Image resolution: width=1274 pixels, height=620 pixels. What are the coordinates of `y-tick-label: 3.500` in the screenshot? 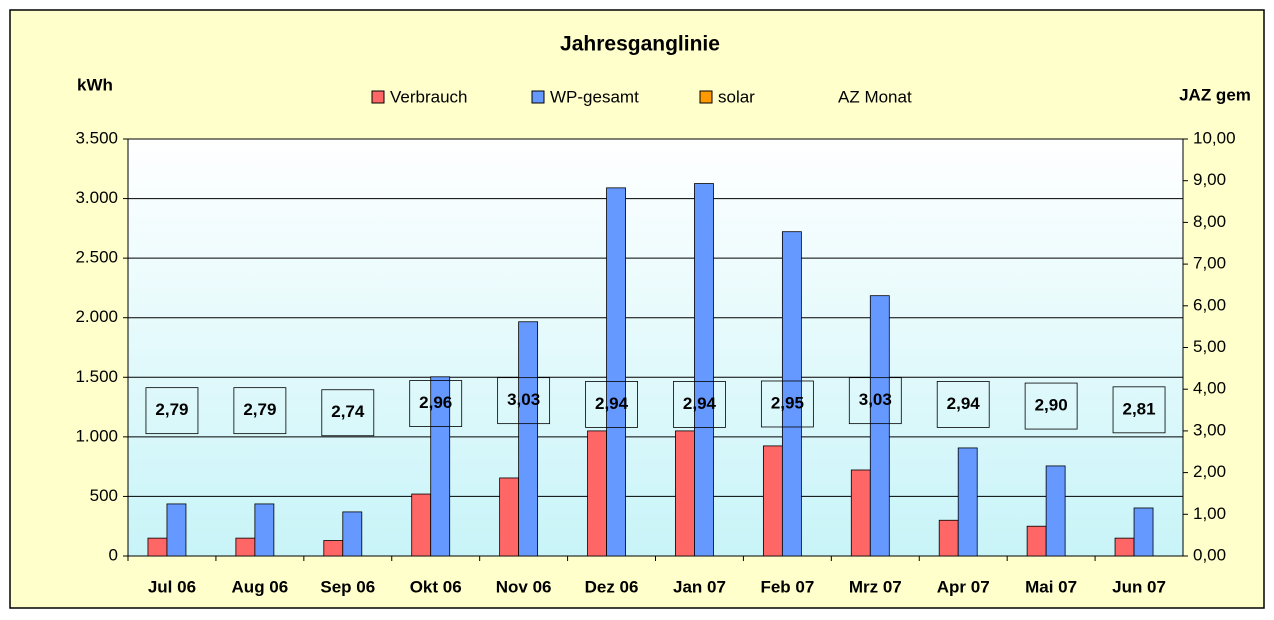 It's located at (96, 137).